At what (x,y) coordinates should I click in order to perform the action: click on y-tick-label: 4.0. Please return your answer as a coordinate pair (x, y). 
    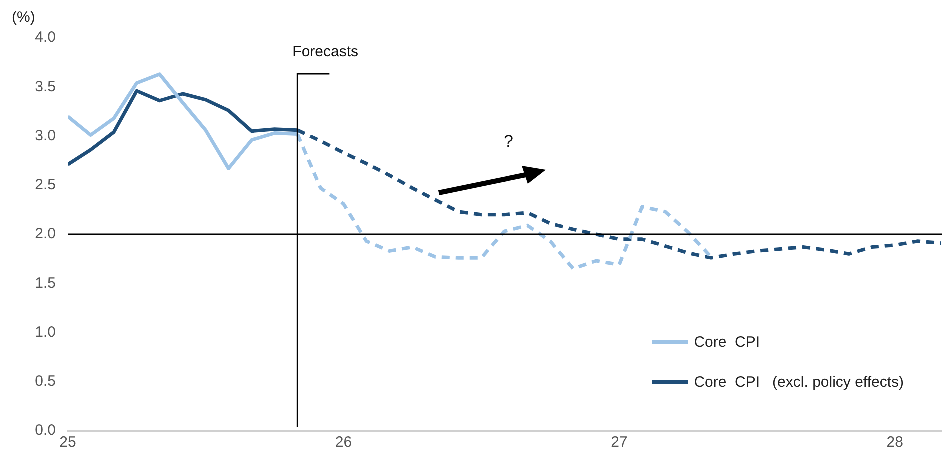
    Looking at the image, I should click on (45, 37).